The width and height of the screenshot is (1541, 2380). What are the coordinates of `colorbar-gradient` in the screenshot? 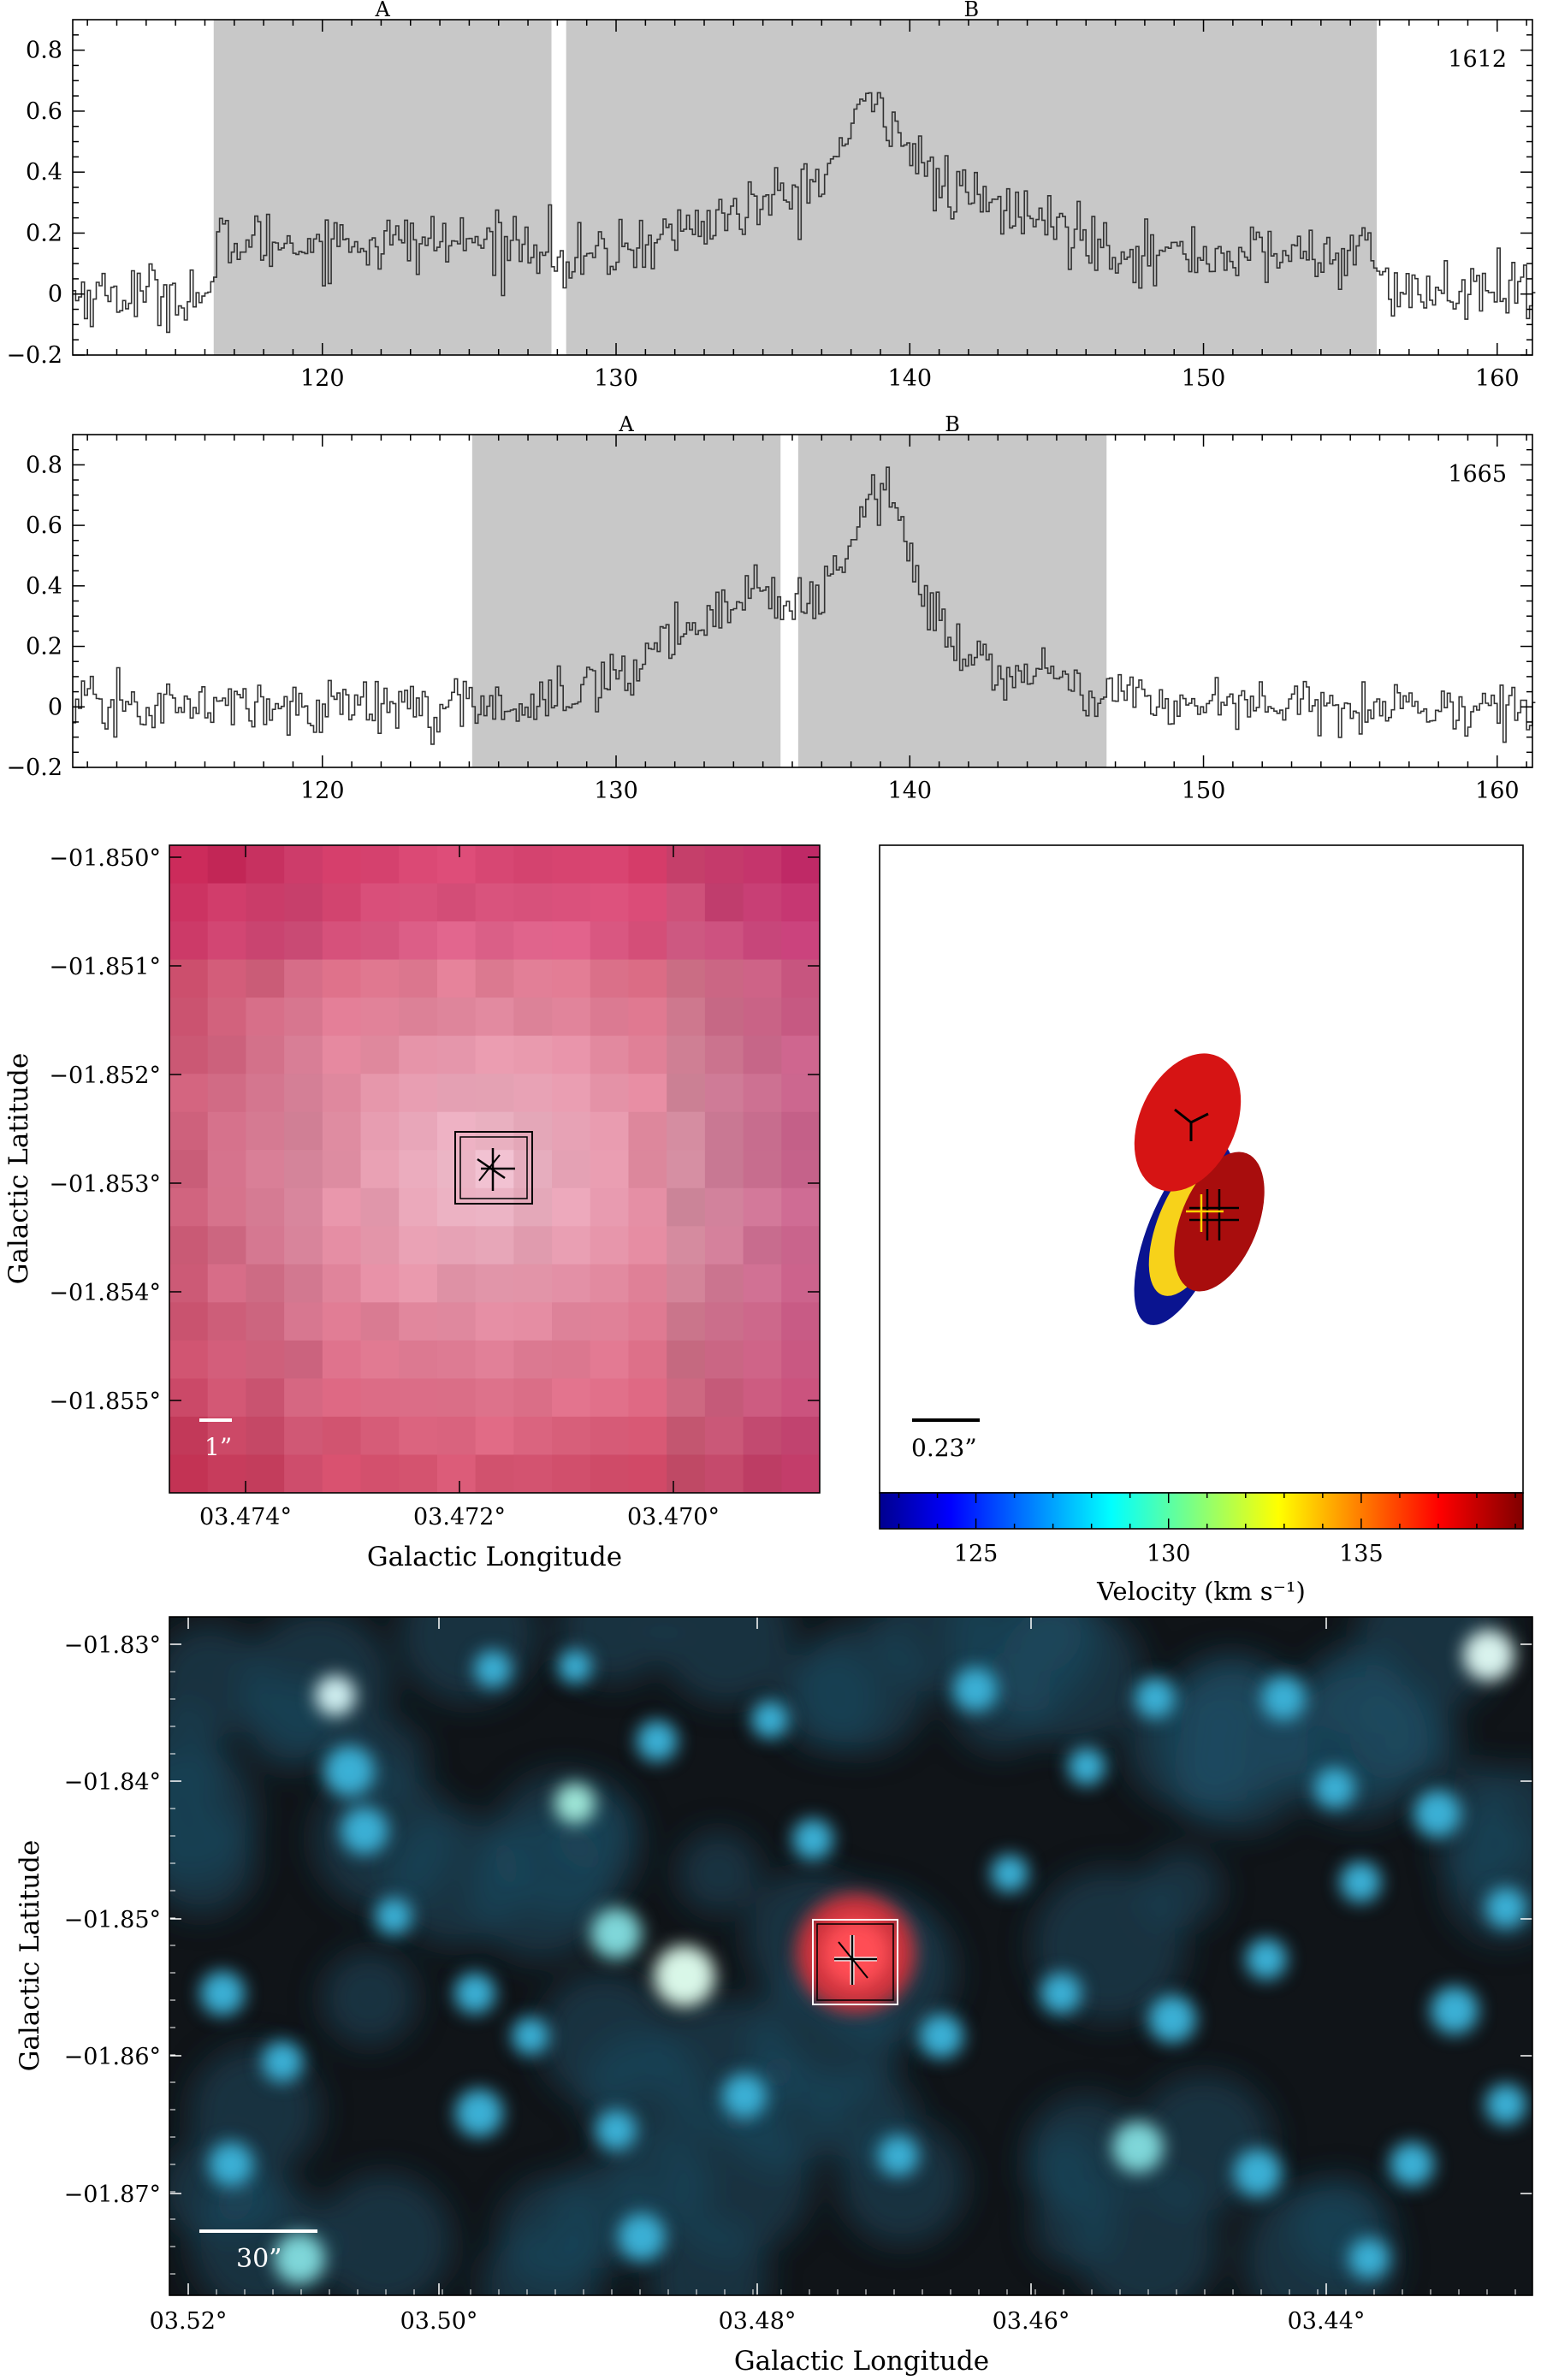 It's located at (1201, 1511).